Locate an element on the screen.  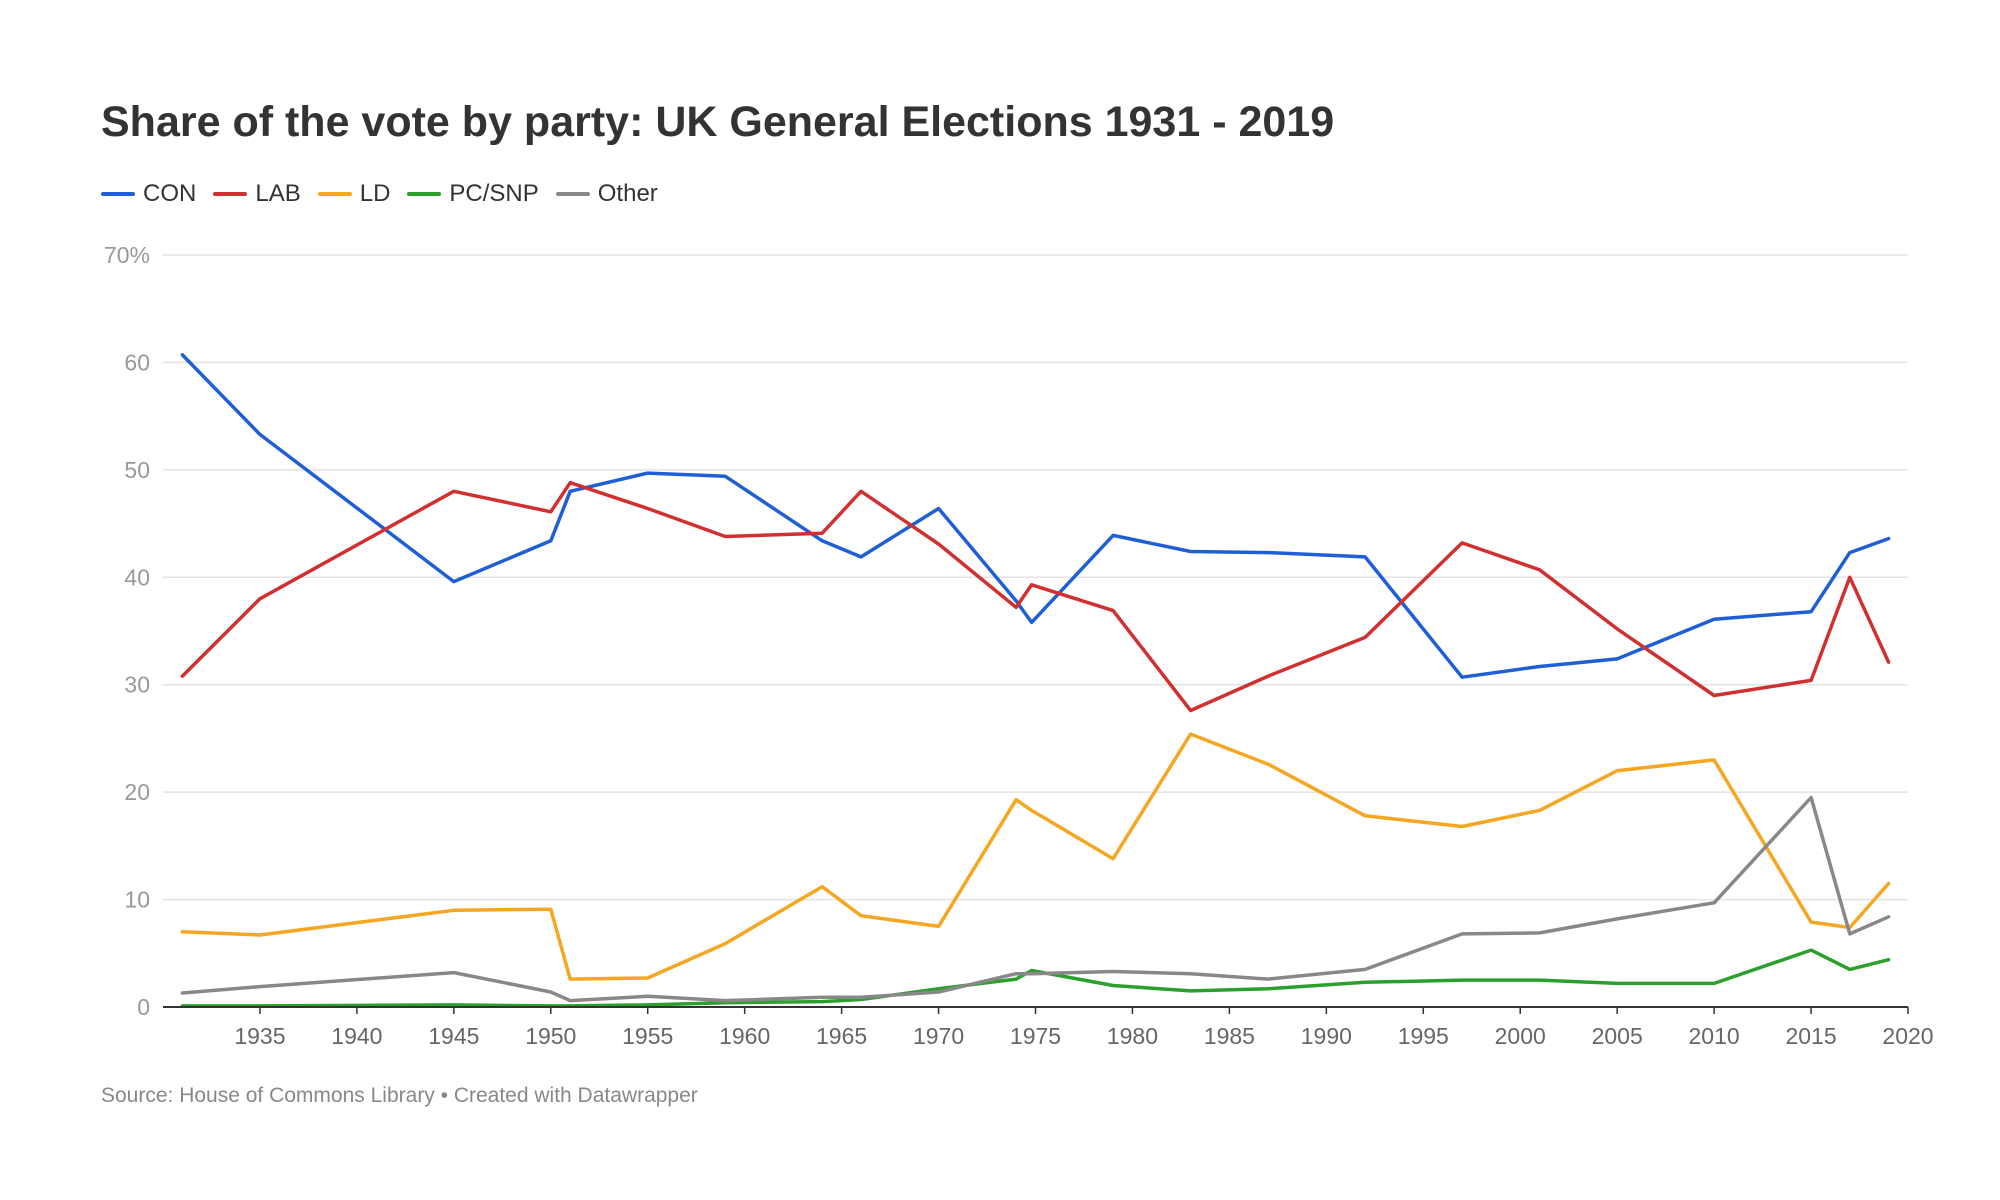
legend-swatch-ld is located at coordinates (334, 194).